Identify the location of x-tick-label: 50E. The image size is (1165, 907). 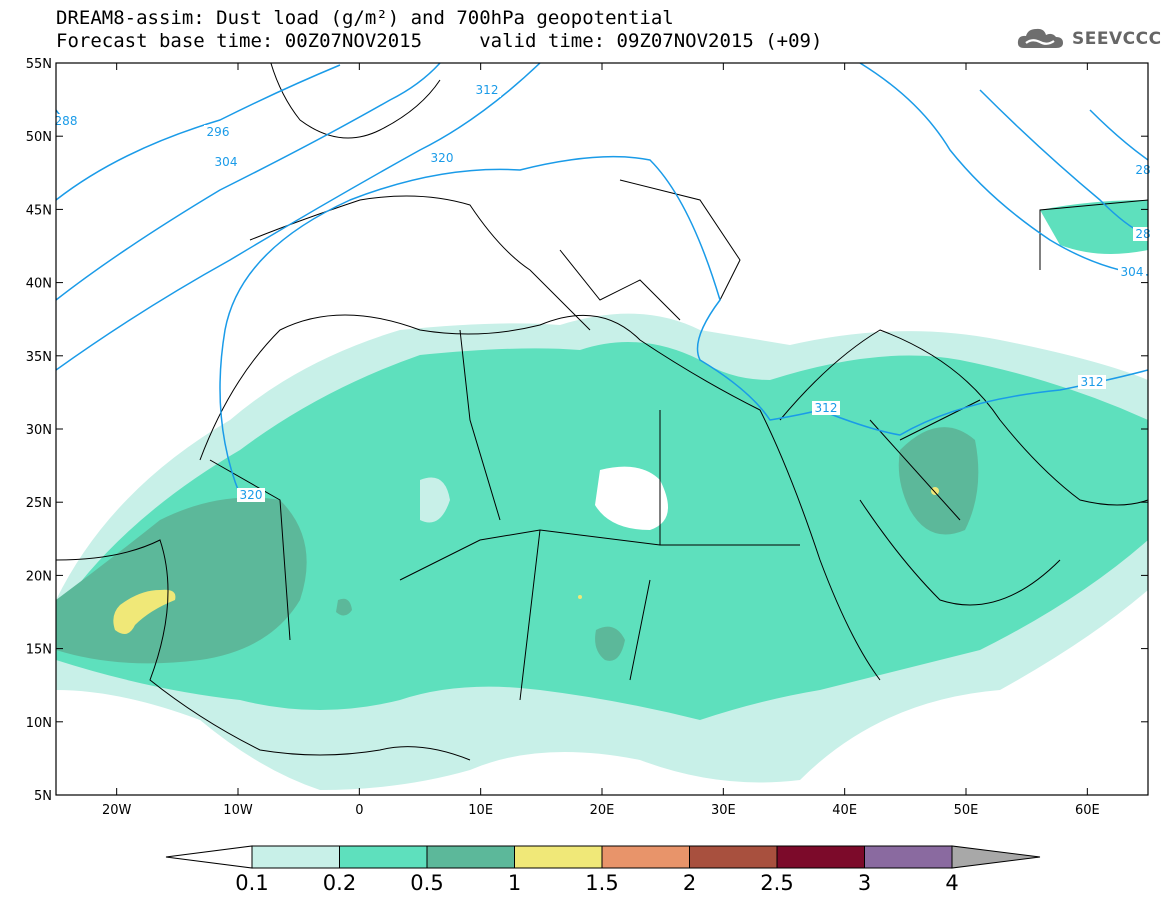
(966, 810).